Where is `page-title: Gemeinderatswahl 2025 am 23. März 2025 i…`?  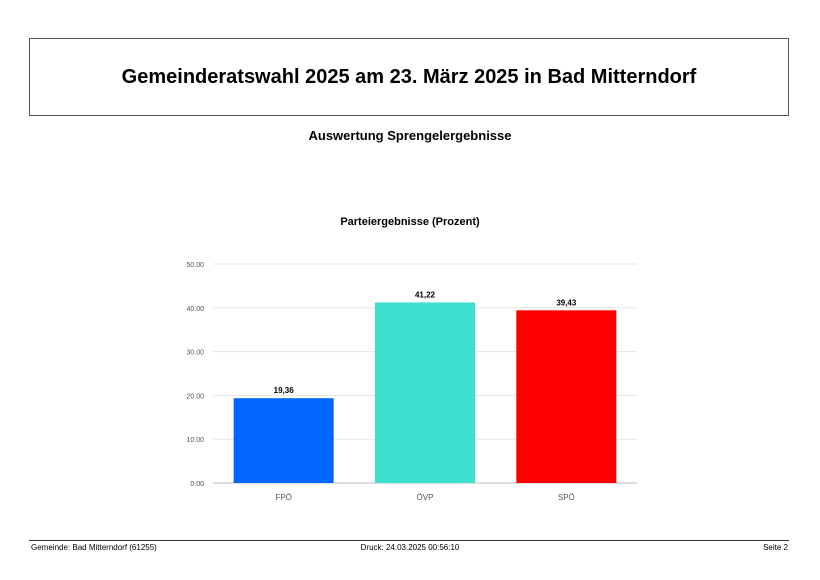
page-title: Gemeinderatswahl 2025 am 23. März 2025 i… is located at coordinates (409, 76).